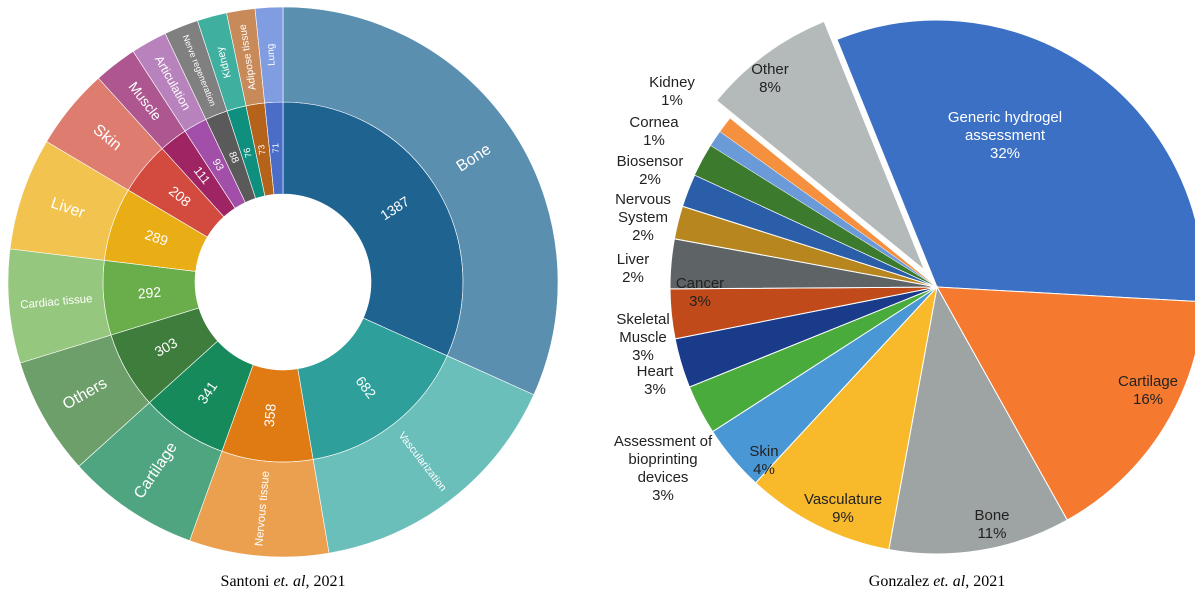 The image size is (1195, 594). I want to click on outer-segment, so click(269, 55).